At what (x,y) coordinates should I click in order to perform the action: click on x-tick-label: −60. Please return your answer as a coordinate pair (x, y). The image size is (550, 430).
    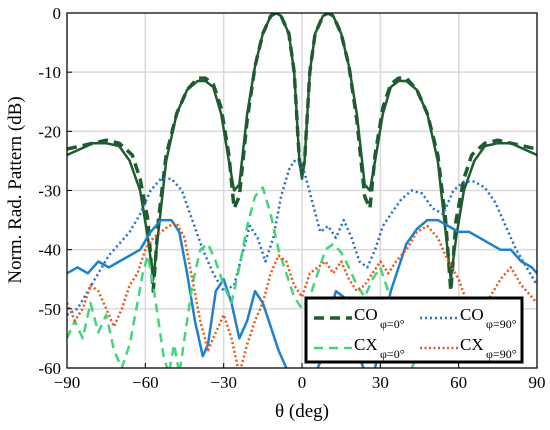
    Looking at the image, I should click on (145, 382).